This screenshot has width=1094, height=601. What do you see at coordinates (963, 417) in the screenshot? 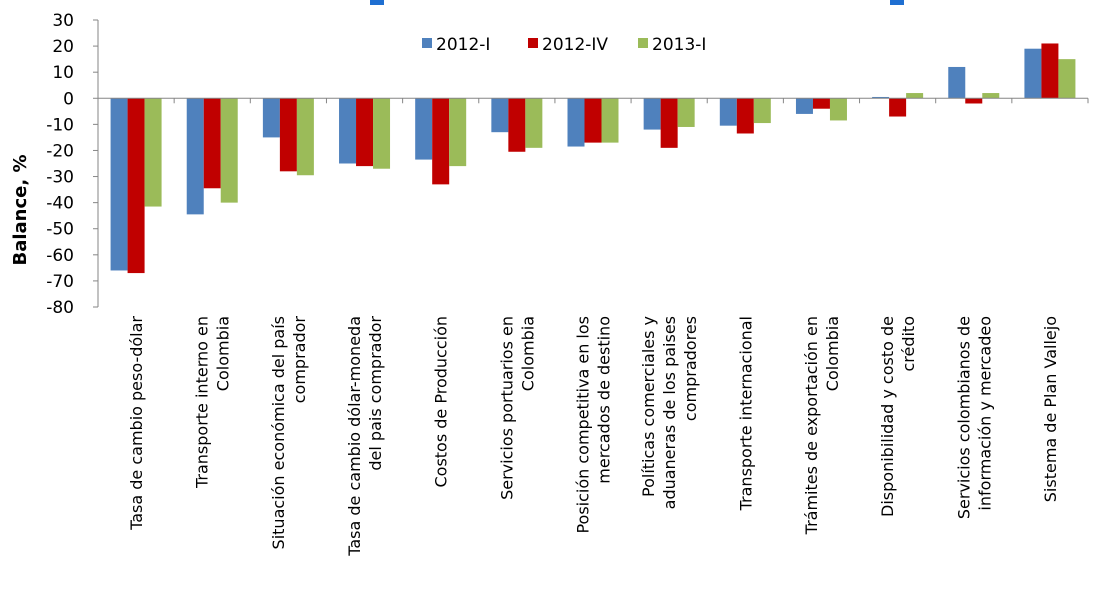
I see `category-label-line: Servicios colombianos de` at bounding box center [963, 417].